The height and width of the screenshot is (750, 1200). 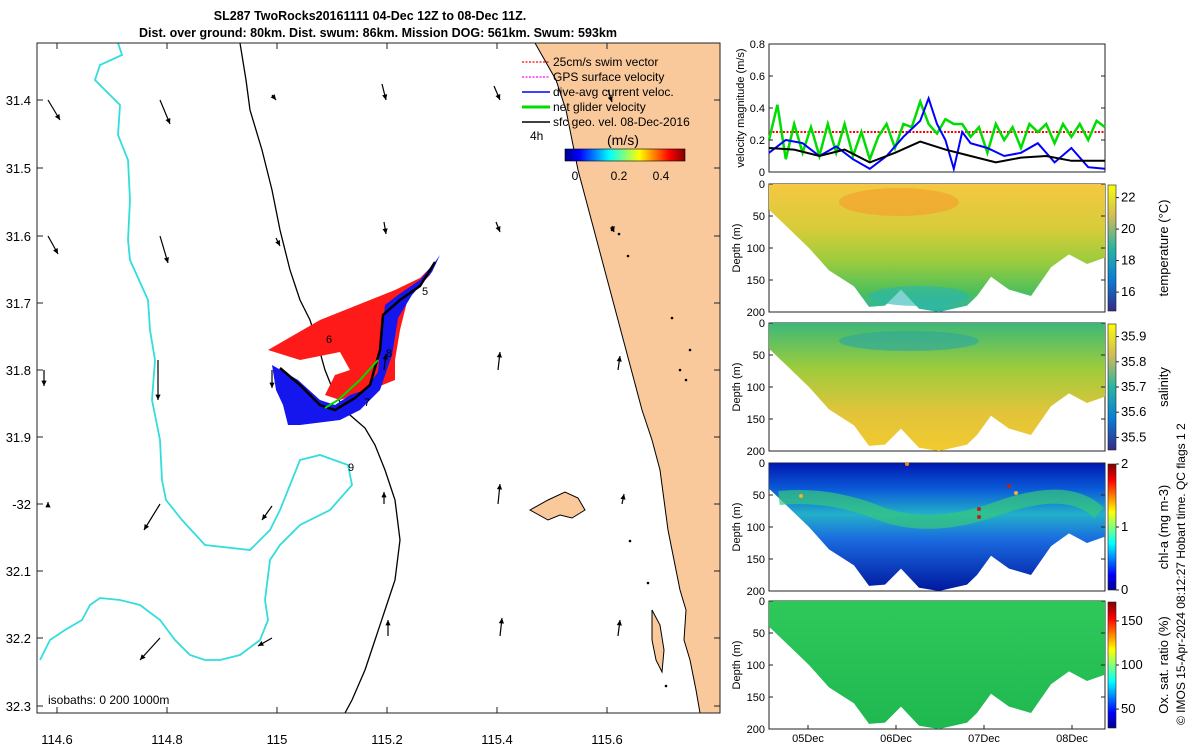 I want to click on legend-net: net glider velocity, so click(x=599, y=107).